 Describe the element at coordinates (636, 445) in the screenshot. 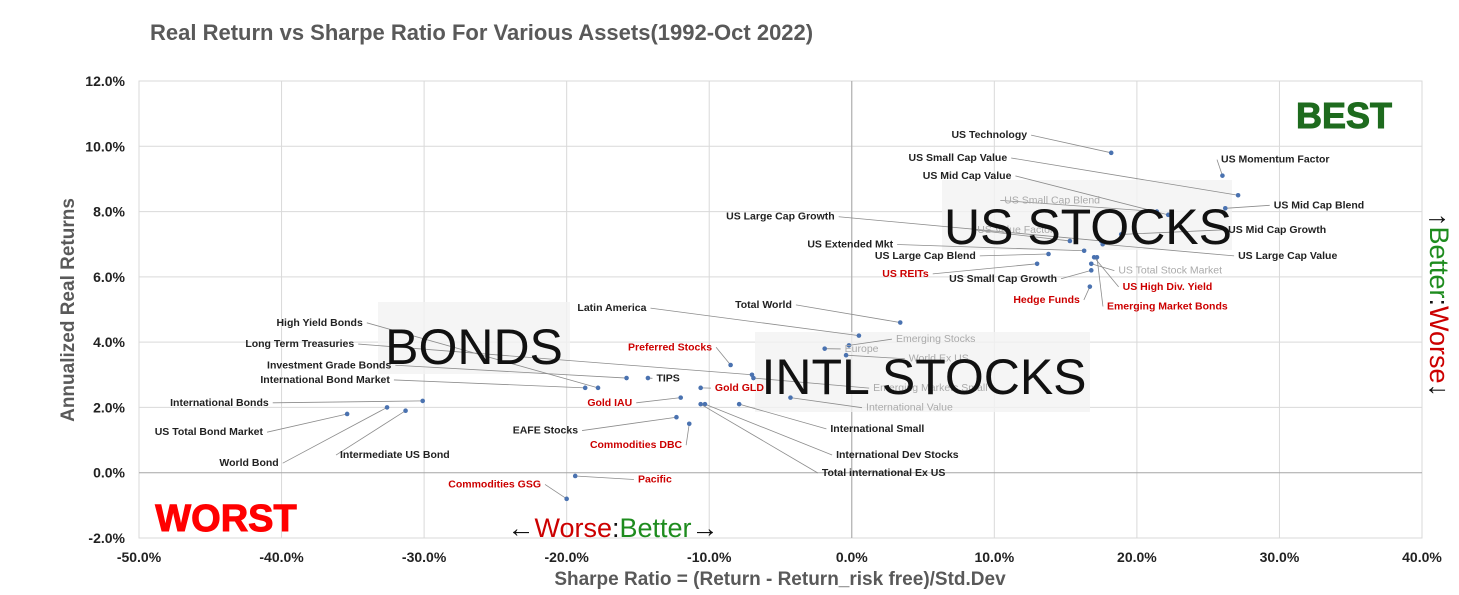

I see `point-label: Commodities DBC` at that location.